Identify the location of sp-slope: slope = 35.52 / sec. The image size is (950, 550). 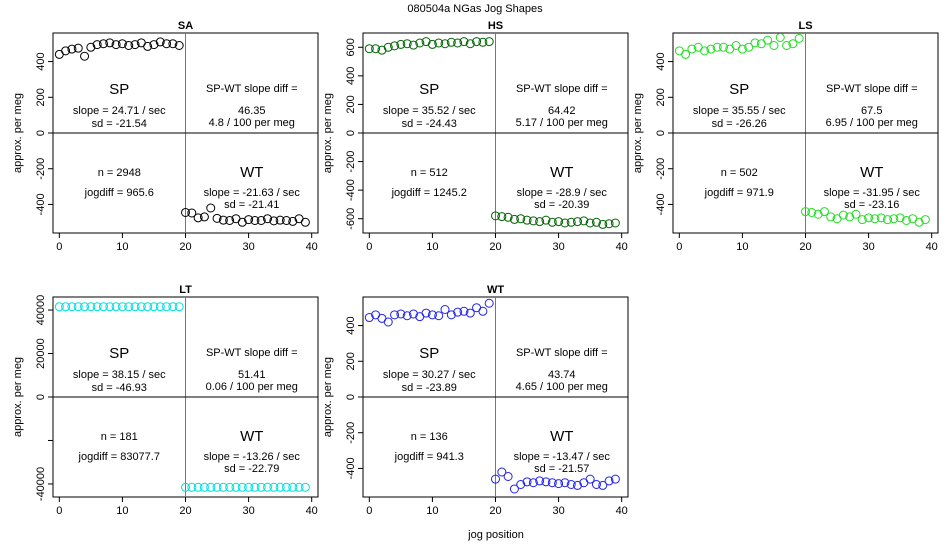
(429, 111).